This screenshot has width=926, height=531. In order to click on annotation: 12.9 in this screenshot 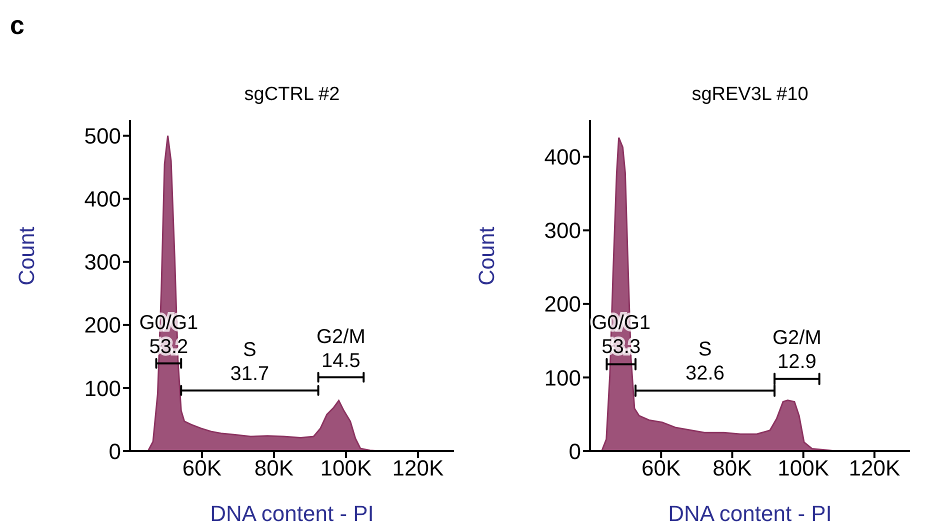, I will do `click(796, 361)`.